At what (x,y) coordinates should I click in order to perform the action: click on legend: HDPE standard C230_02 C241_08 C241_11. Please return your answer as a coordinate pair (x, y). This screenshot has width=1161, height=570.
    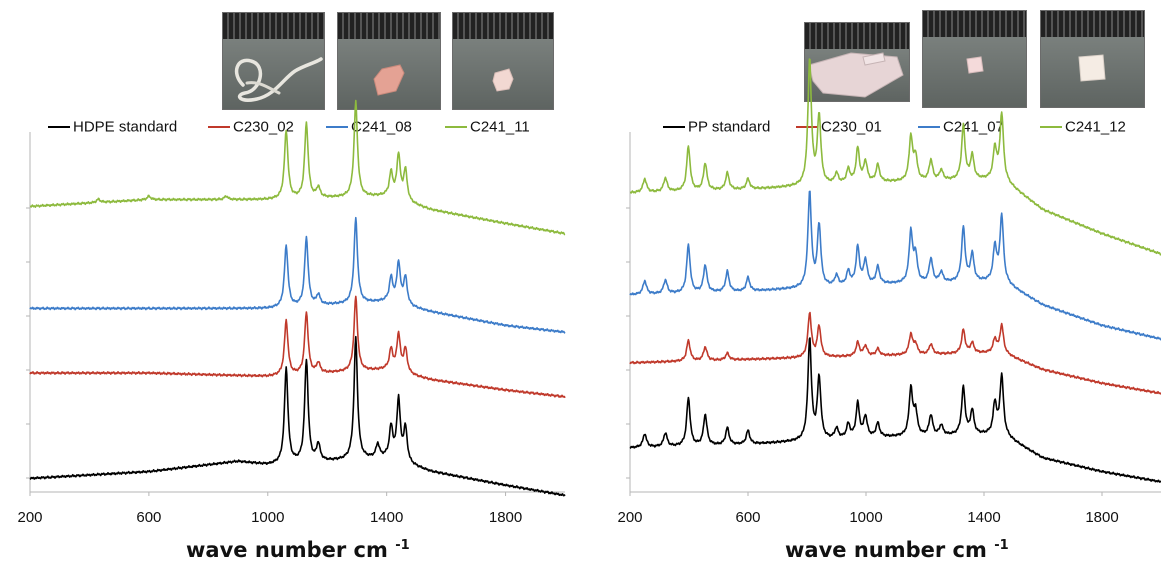
    Looking at the image, I should click on (313, 128).